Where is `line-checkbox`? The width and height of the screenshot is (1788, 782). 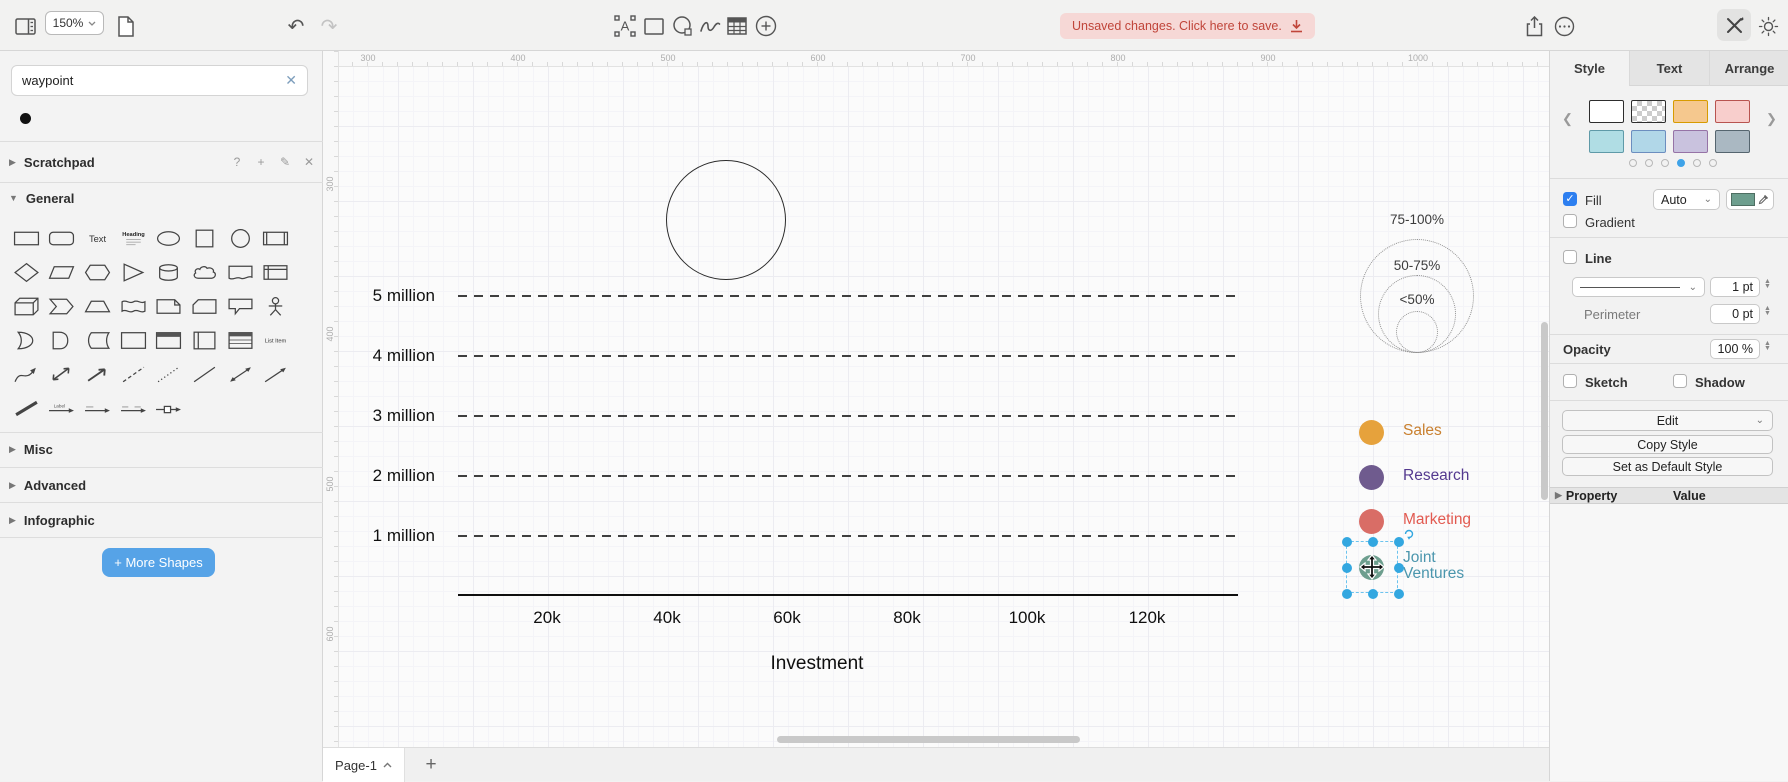 line-checkbox is located at coordinates (1570, 257).